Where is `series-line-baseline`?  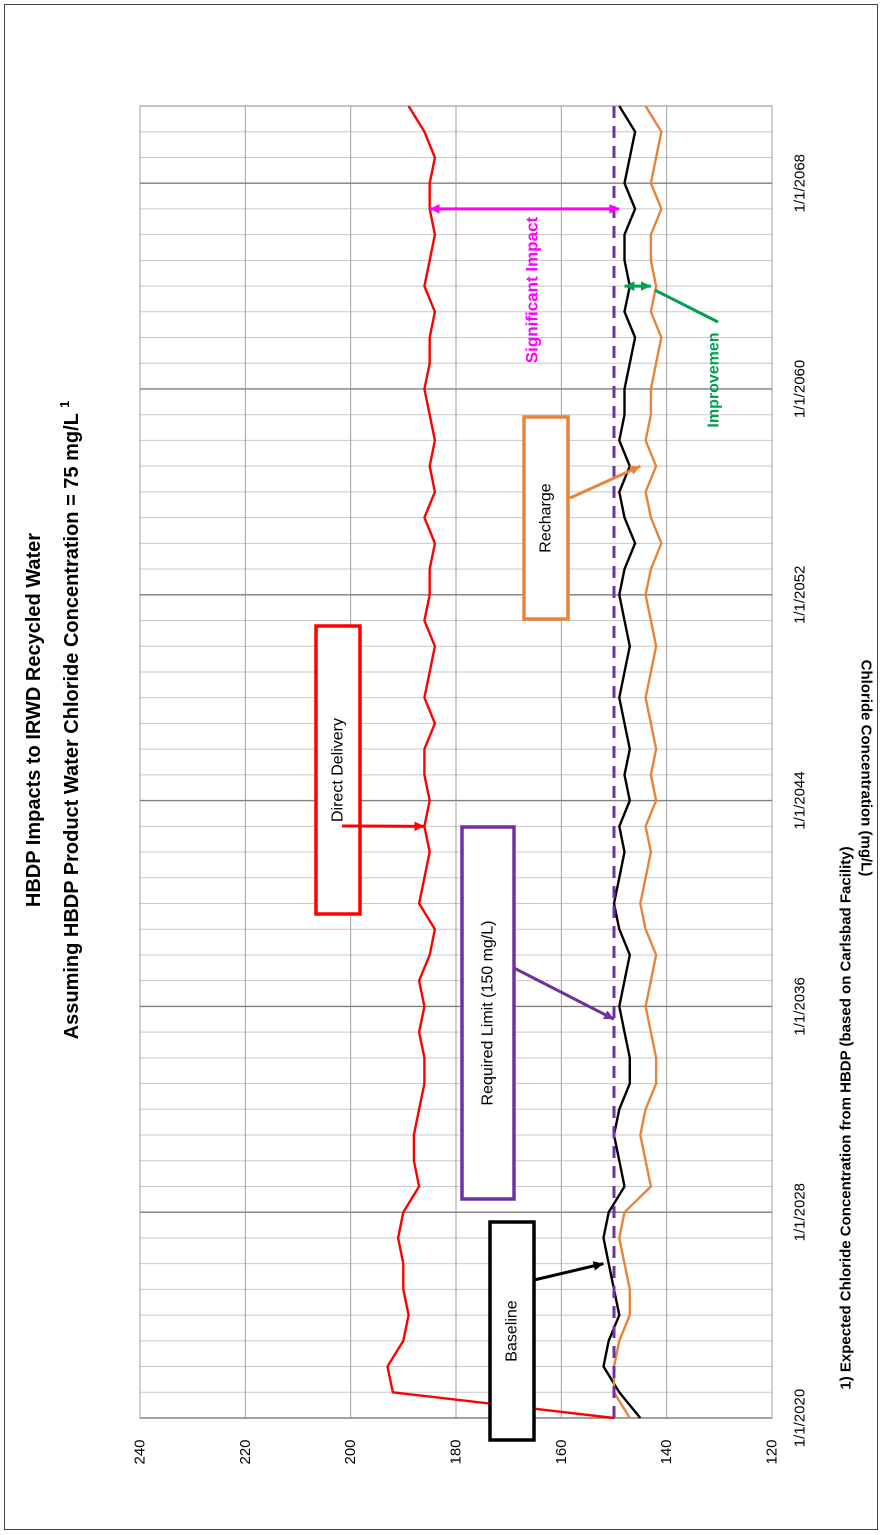
series-line-baseline is located at coordinates (622, 762).